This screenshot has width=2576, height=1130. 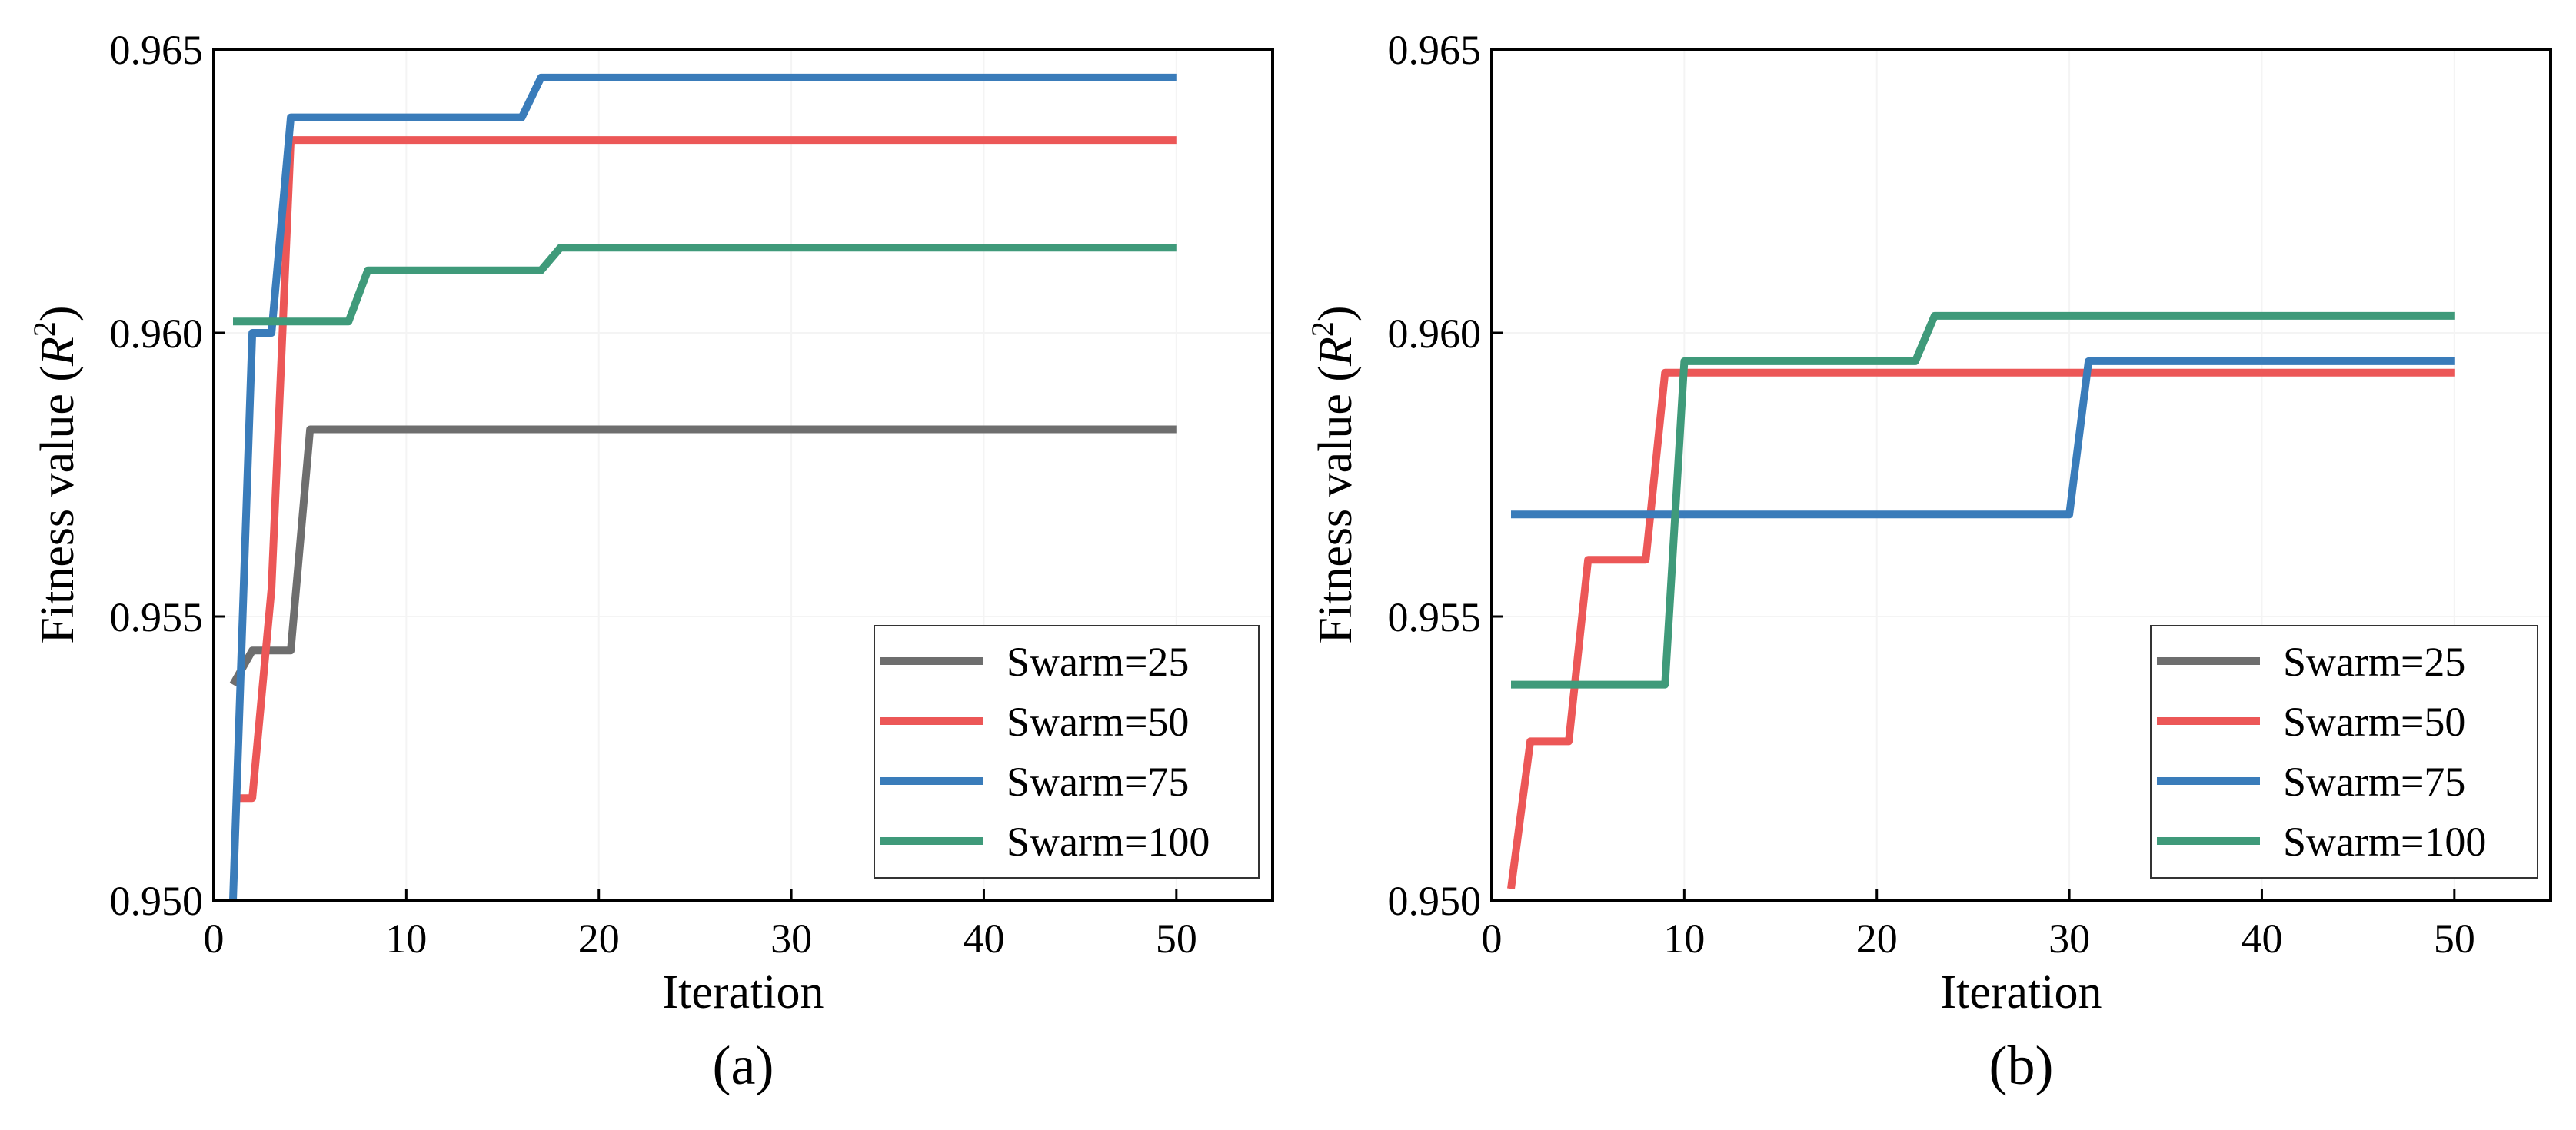 What do you see at coordinates (743, 1065) in the screenshot?
I see `panel-label: (a)` at bounding box center [743, 1065].